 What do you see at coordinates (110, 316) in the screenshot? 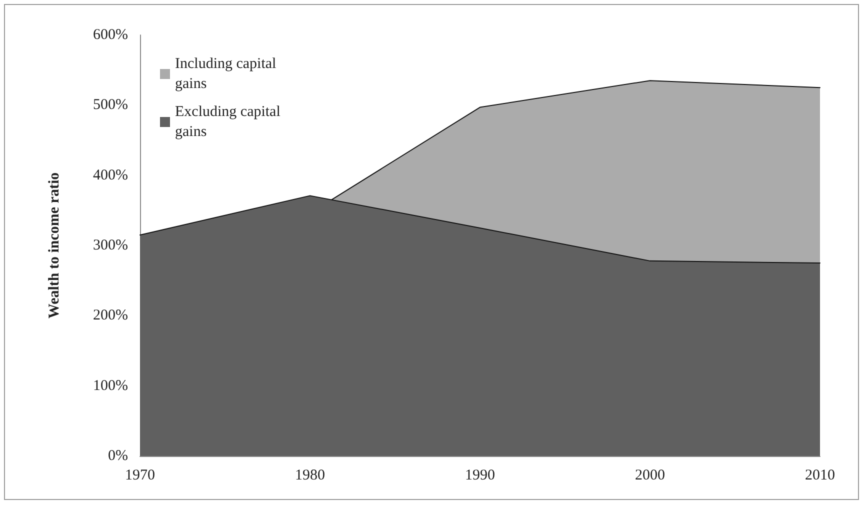
I see `y-tick-label: 200%` at bounding box center [110, 316].